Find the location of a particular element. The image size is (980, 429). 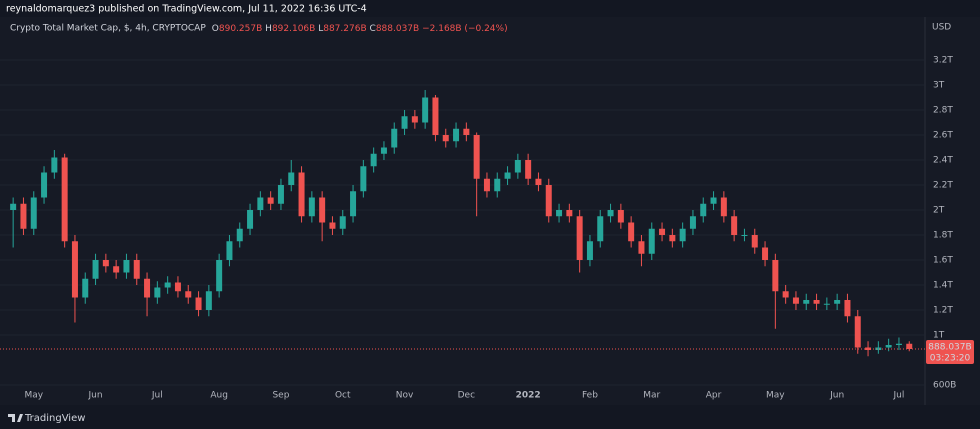

ohlc-key: O is located at coordinates (215, 29).